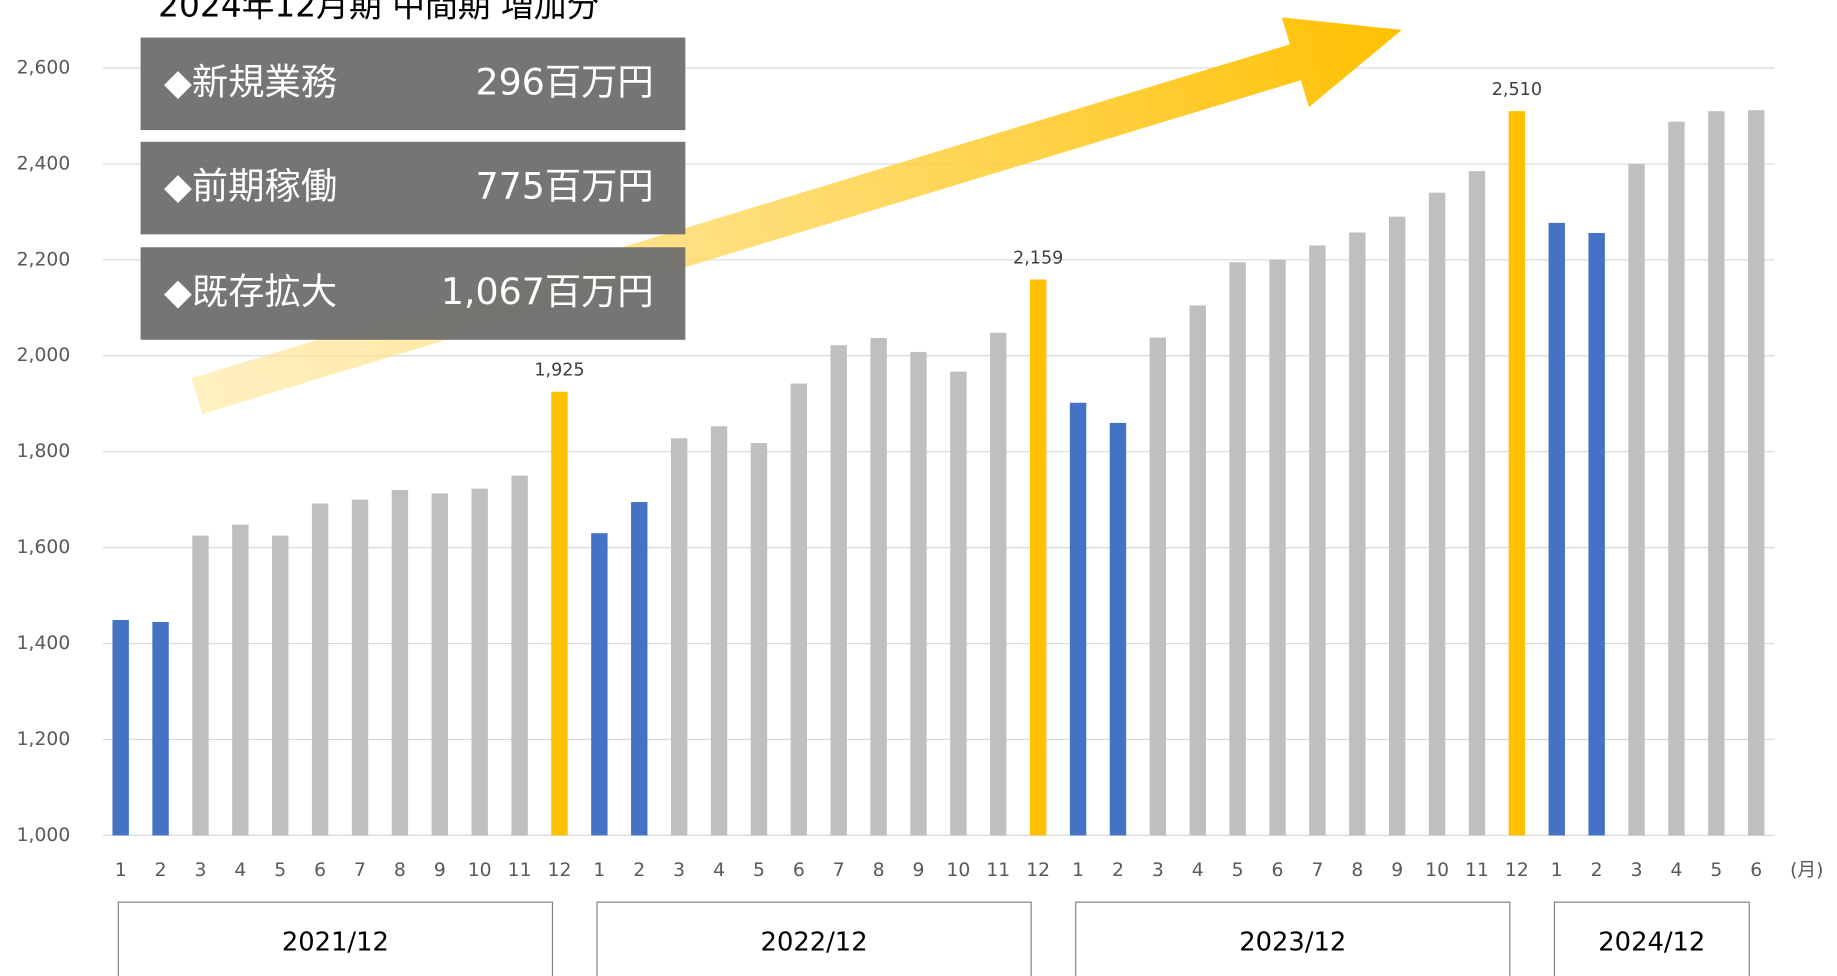  I want to click on y-tick-label: 1,000, so click(44, 835).